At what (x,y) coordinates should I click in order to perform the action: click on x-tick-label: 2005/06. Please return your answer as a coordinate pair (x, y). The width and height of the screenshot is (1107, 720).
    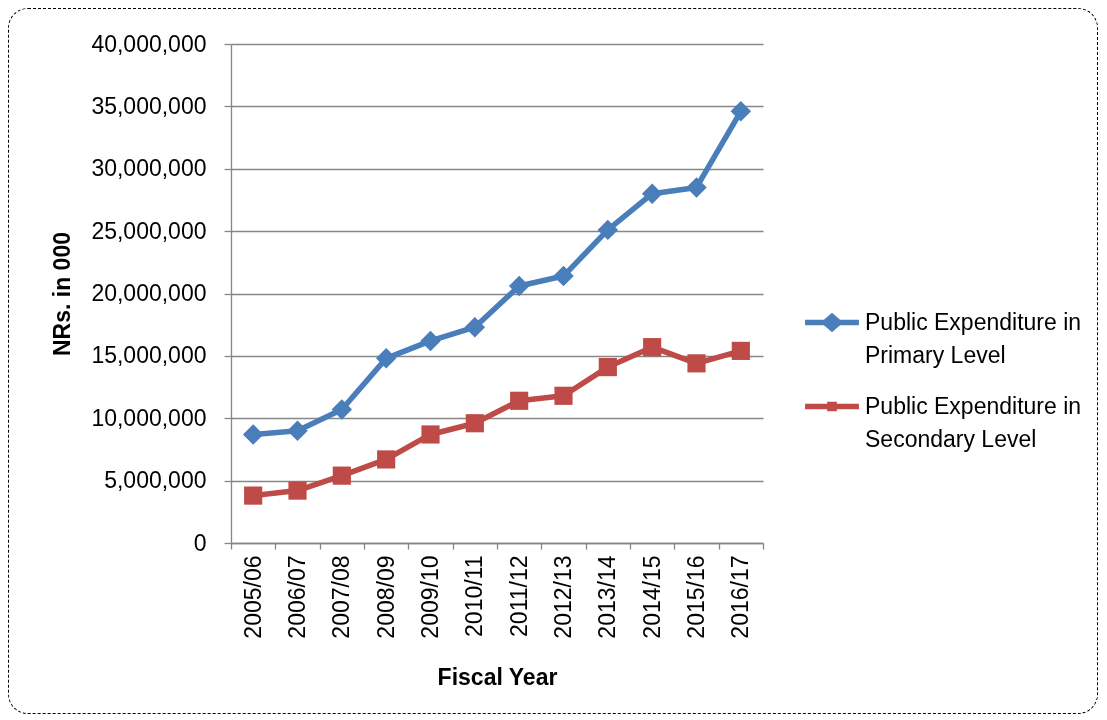
    Looking at the image, I should click on (252, 597).